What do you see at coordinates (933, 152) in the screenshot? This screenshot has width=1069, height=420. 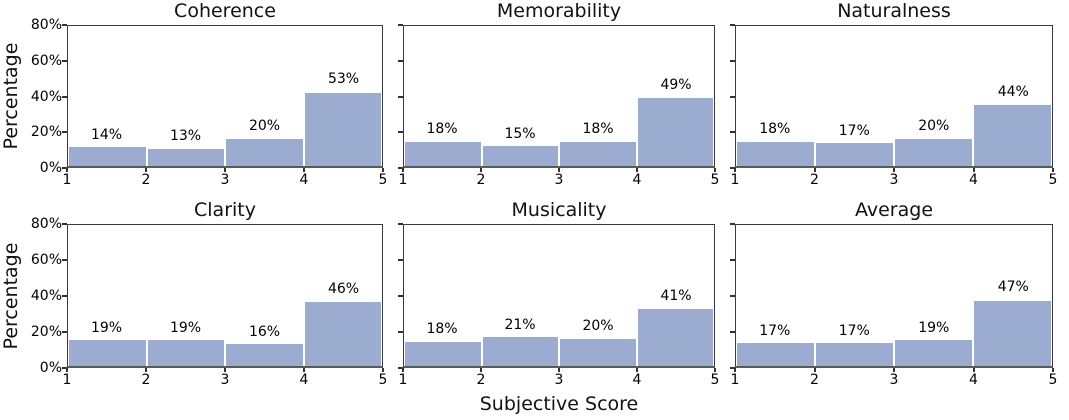 I see `bar-naturalness-bin3` at bounding box center [933, 152].